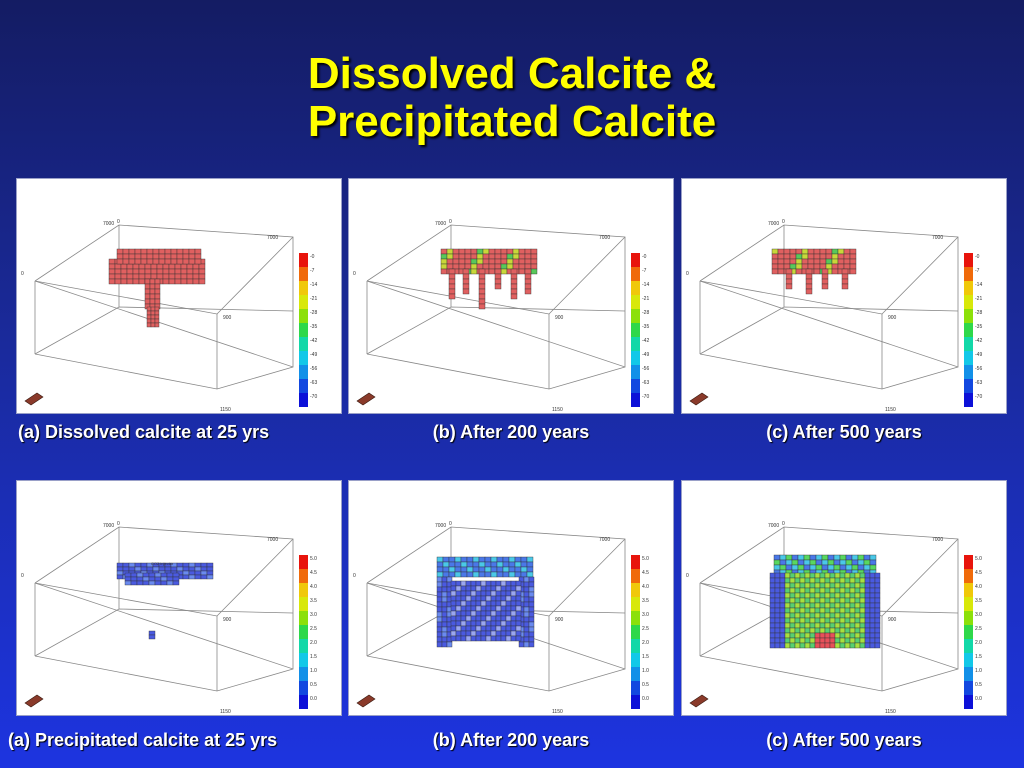  I want to click on legend-label: 1.5, so click(313, 657).